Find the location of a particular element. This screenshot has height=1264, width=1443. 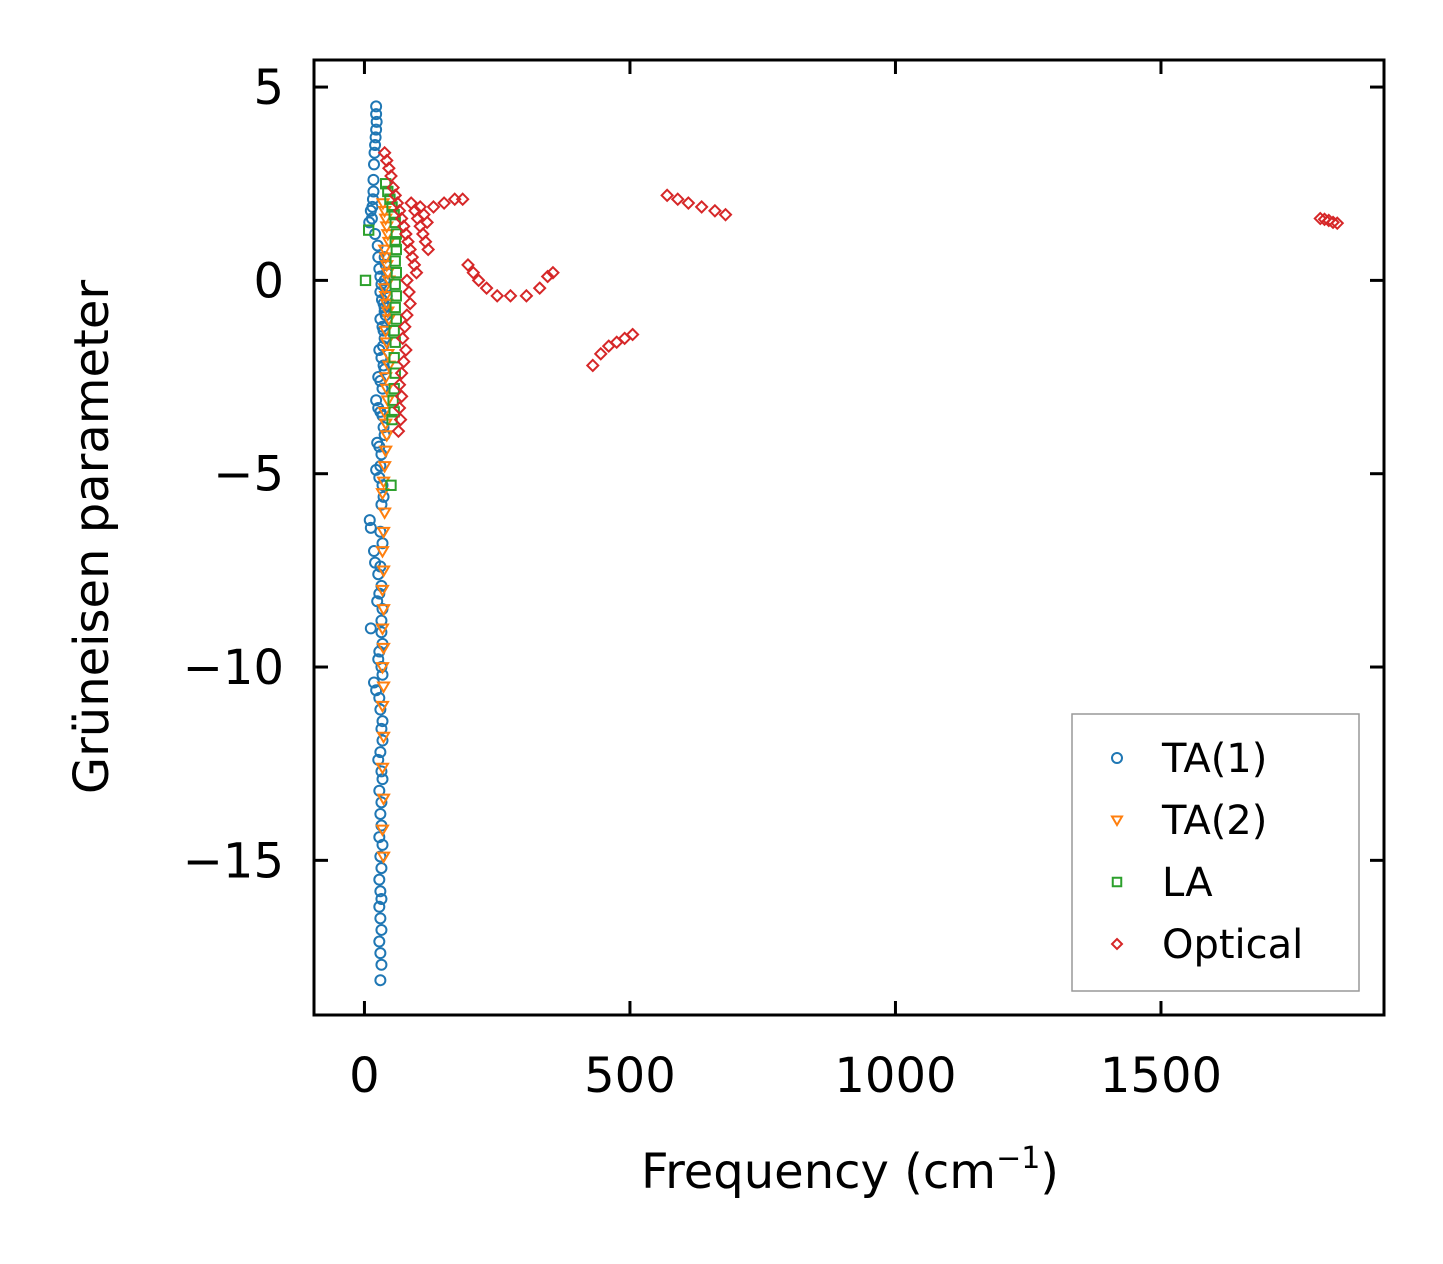

legend-label-optical: Optical is located at coordinates (1232, 945).